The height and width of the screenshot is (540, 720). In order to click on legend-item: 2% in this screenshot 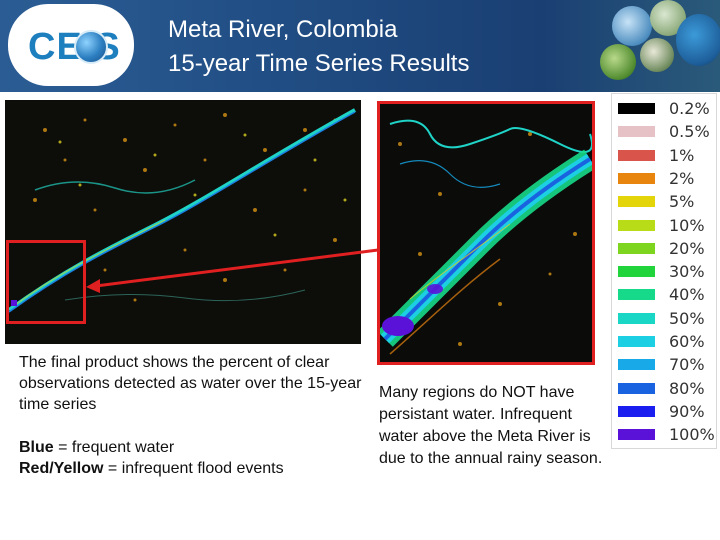, I will do `click(668, 179)`.